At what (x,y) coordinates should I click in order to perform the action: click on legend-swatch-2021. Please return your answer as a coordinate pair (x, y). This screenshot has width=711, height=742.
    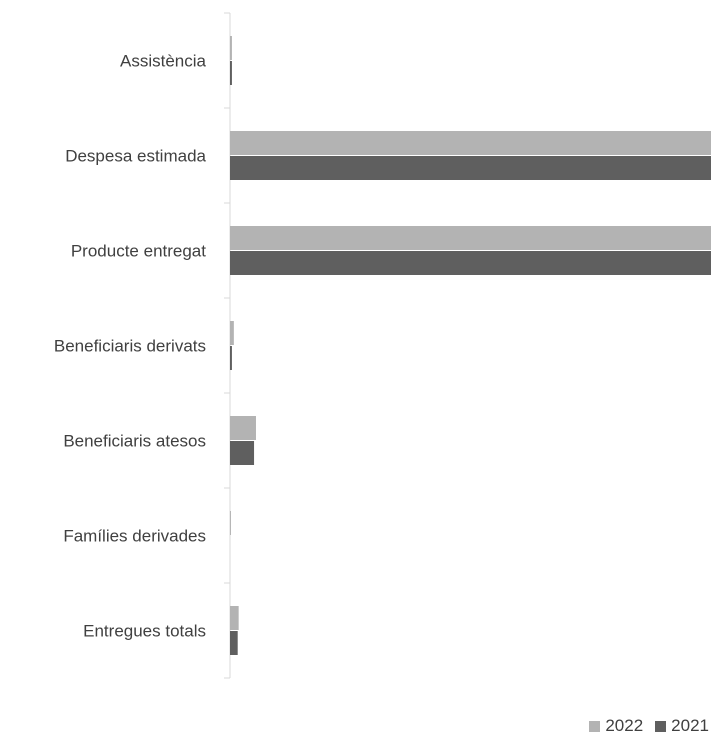
    Looking at the image, I should click on (661, 726).